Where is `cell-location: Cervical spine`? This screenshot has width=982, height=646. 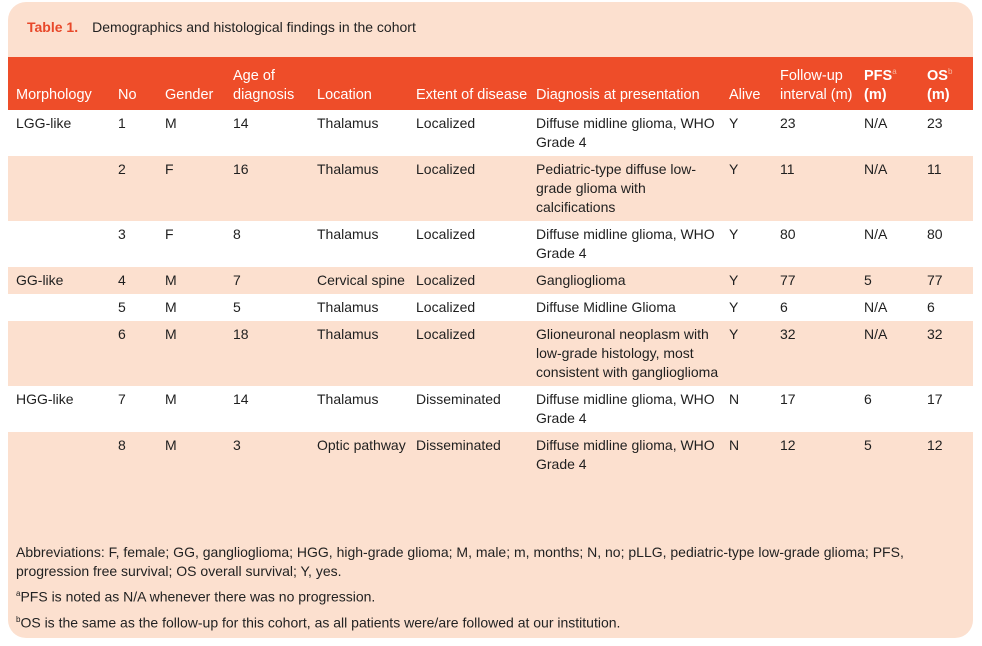
cell-location: Cervical spine is located at coordinates (358, 280).